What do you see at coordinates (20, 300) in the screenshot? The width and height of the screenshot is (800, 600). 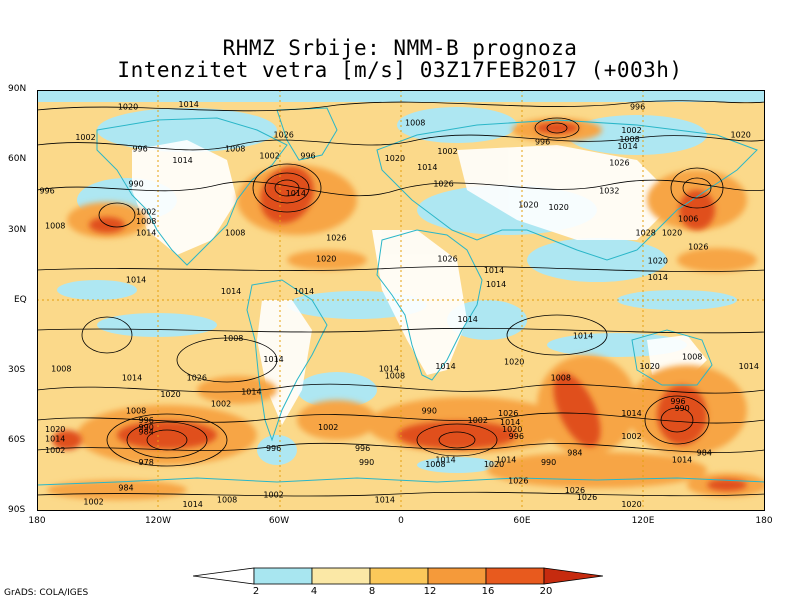 I see `lat-tick-label: EQ` at bounding box center [20, 300].